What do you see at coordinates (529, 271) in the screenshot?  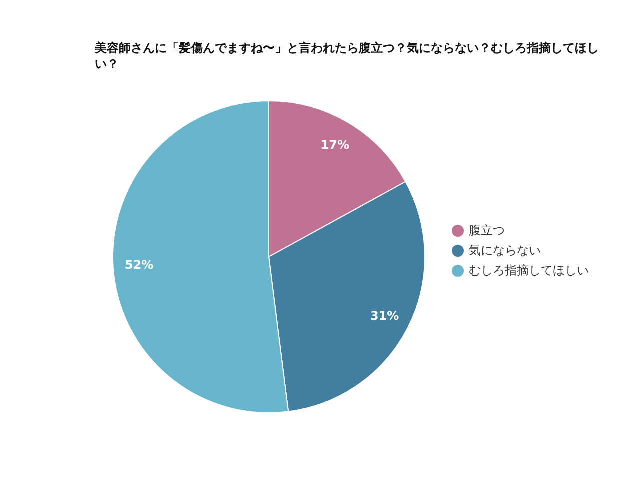 I see `legend-label: むしろ指摘してほしい` at bounding box center [529, 271].